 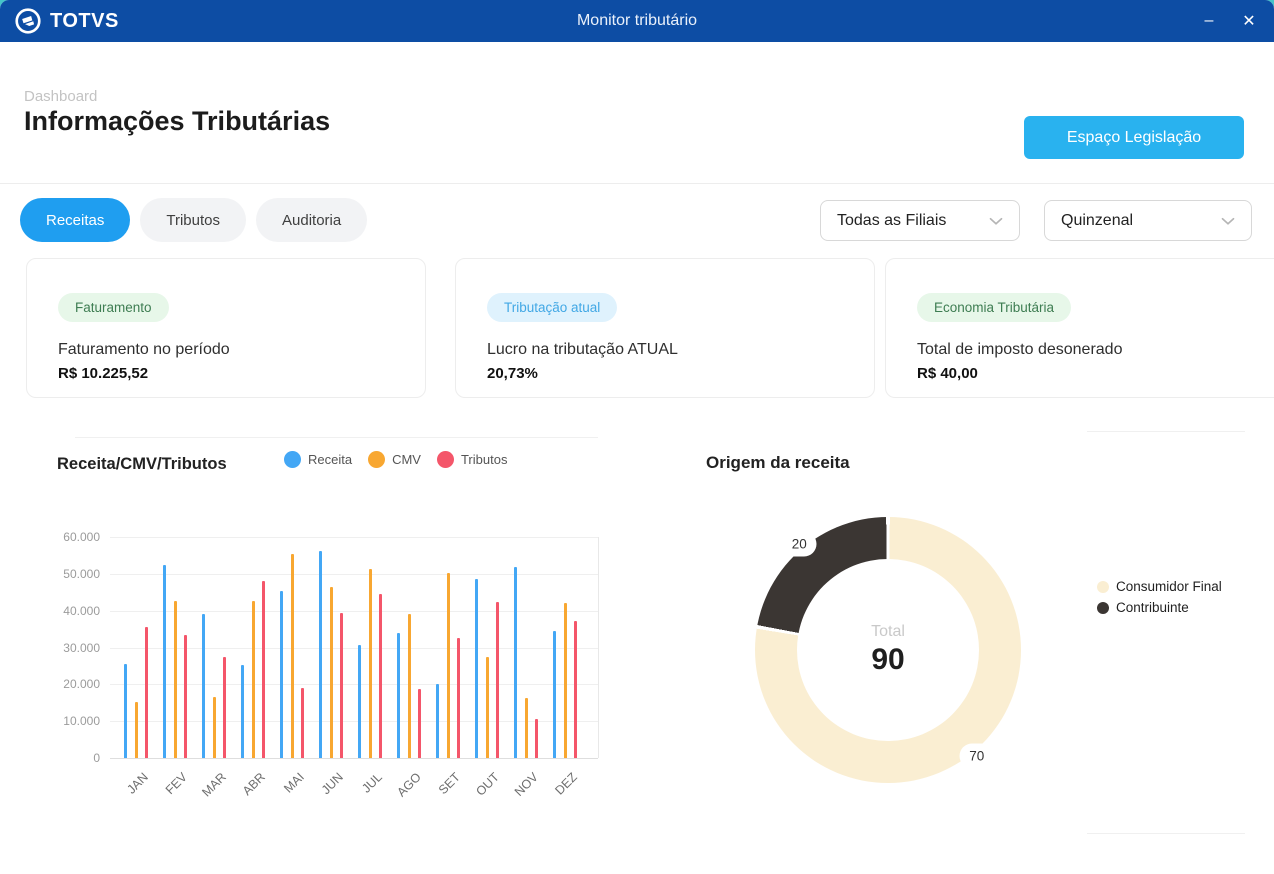 I want to click on legend-item-cmv: CMV, so click(x=394, y=459).